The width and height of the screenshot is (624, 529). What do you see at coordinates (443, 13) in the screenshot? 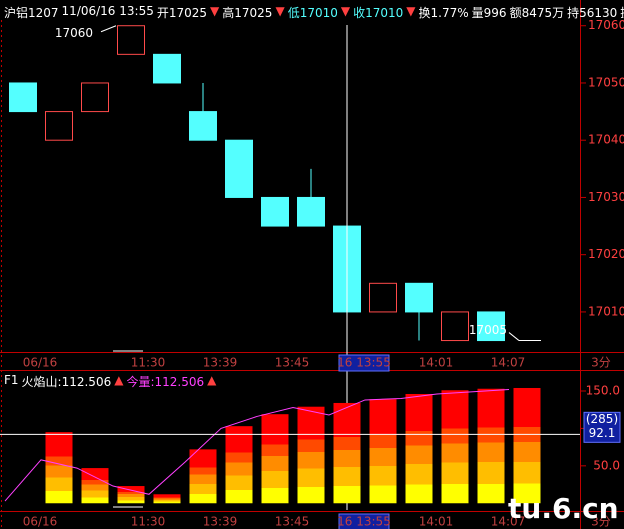
I see `header-item: 换1.77%` at bounding box center [443, 13].